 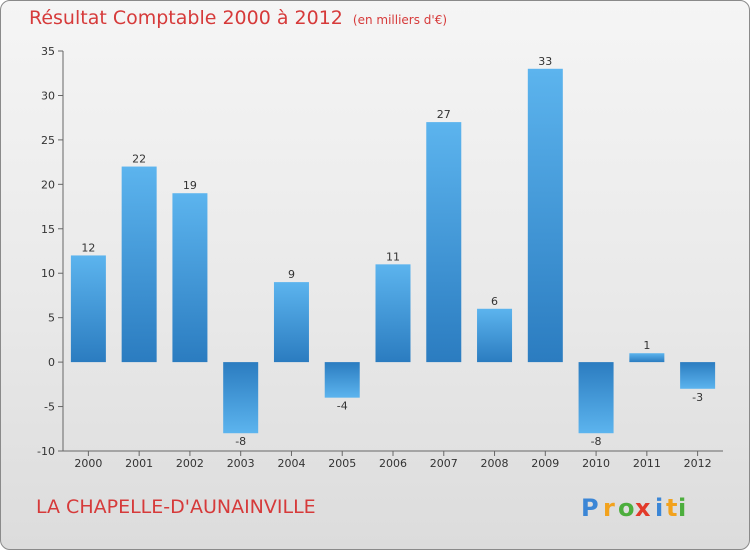 What do you see at coordinates (139, 159) in the screenshot?
I see `data-label-2001: 22` at bounding box center [139, 159].